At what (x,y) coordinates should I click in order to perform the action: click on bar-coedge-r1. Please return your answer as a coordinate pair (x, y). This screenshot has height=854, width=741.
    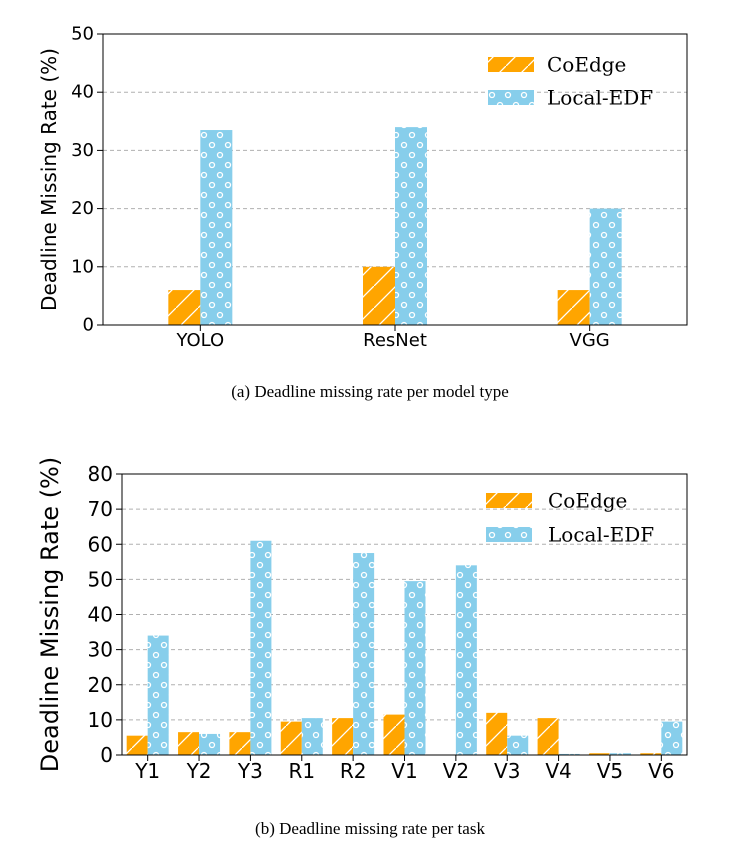
    Looking at the image, I should click on (291, 738).